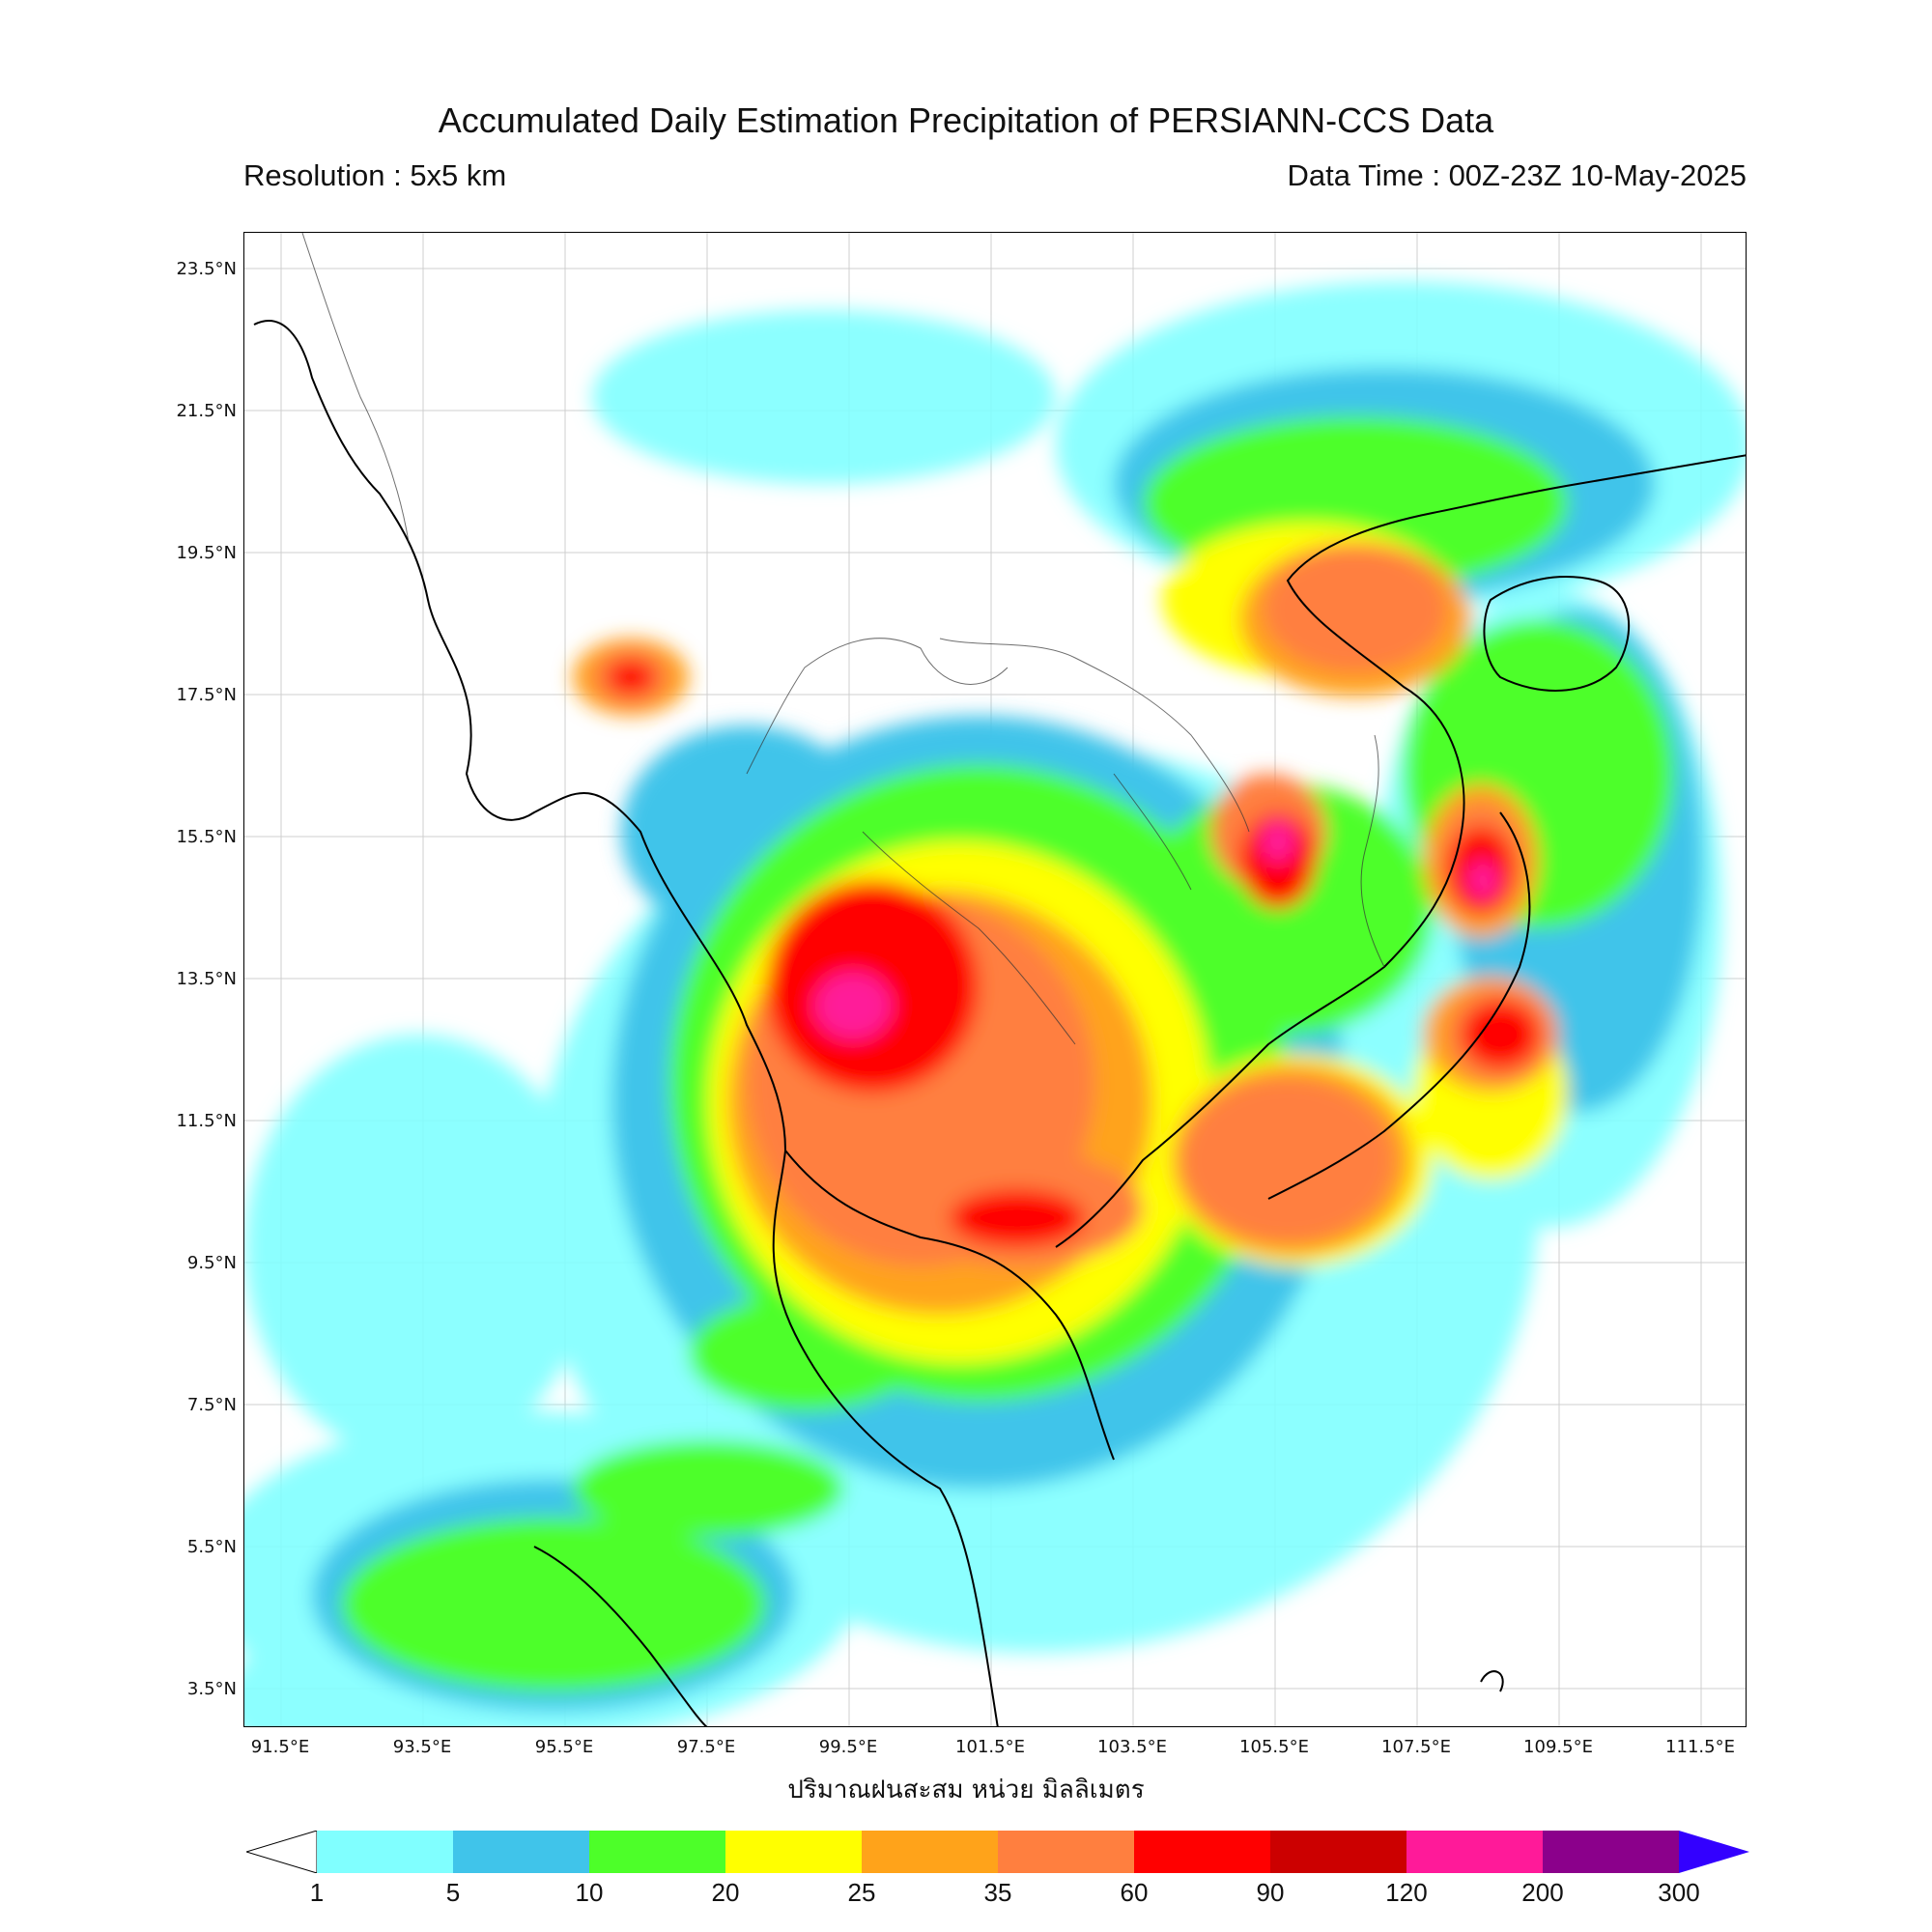 This screenshot has width=1932, height=1932. Describe the element at coordinates (725, 1892) in the screenshot. I see `colorbar-tick-label: 20` at that location.